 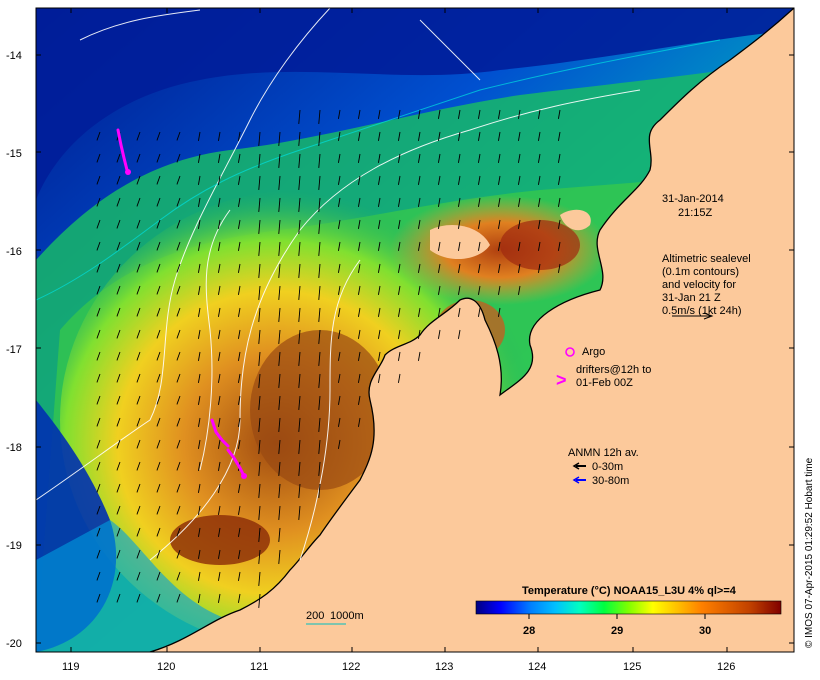 I want to click on colorbar-tick-30: 30, so click(x=705, y=631).